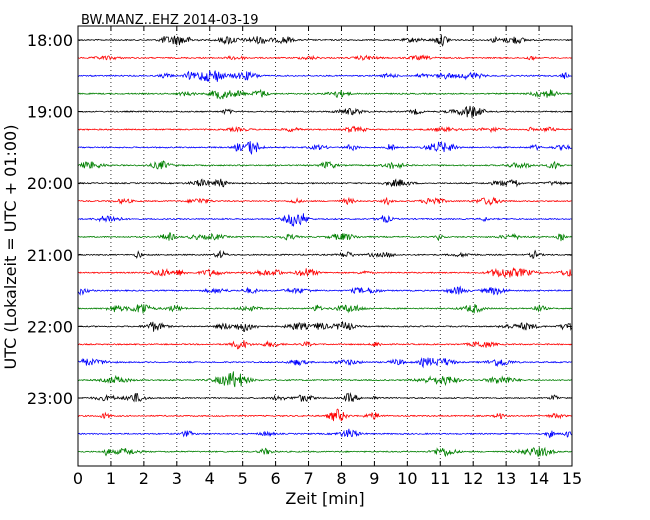  I want to click on x-tick-label: 14, so click(539, 478).